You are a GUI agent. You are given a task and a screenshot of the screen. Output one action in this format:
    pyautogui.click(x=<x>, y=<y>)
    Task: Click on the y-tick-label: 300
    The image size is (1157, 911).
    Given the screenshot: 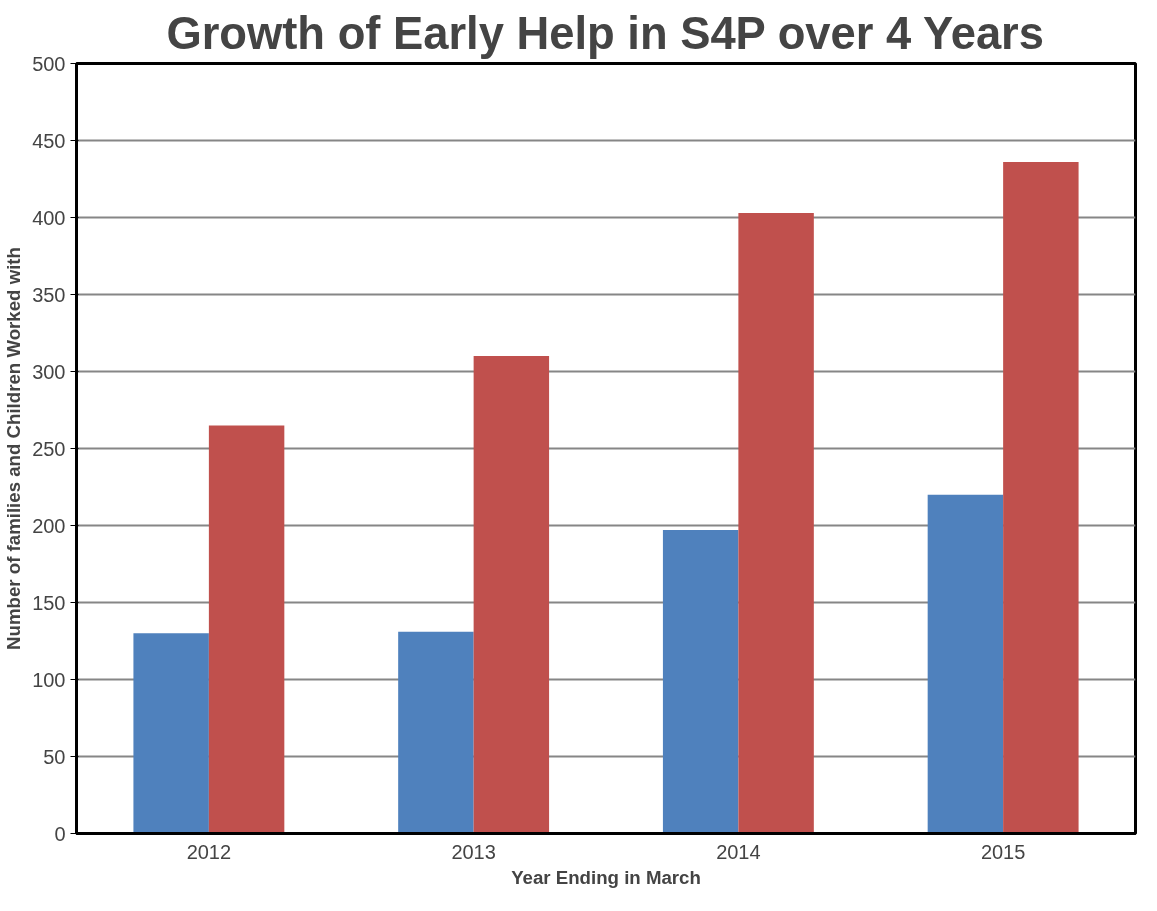 What is the action you would take?
    pyautogui.click(x=49, y=371)
    